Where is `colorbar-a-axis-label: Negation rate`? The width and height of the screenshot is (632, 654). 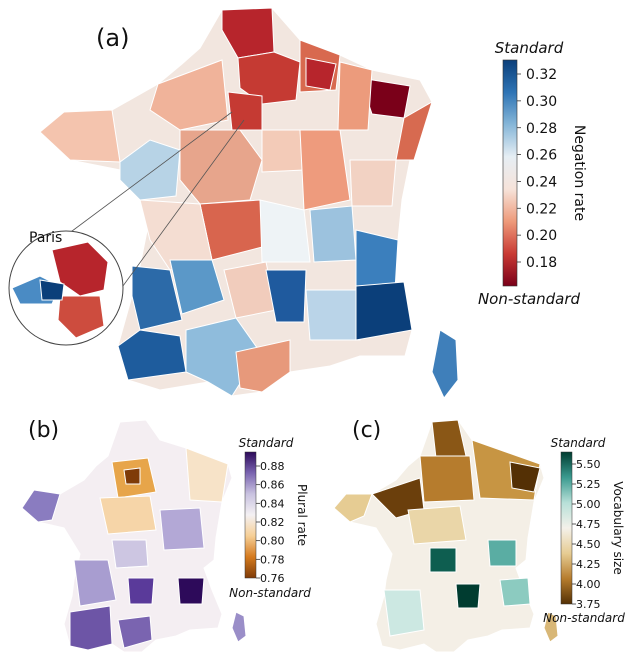
colorbar-a-axis-label: Negation rate is located at coordinates (579, 173).